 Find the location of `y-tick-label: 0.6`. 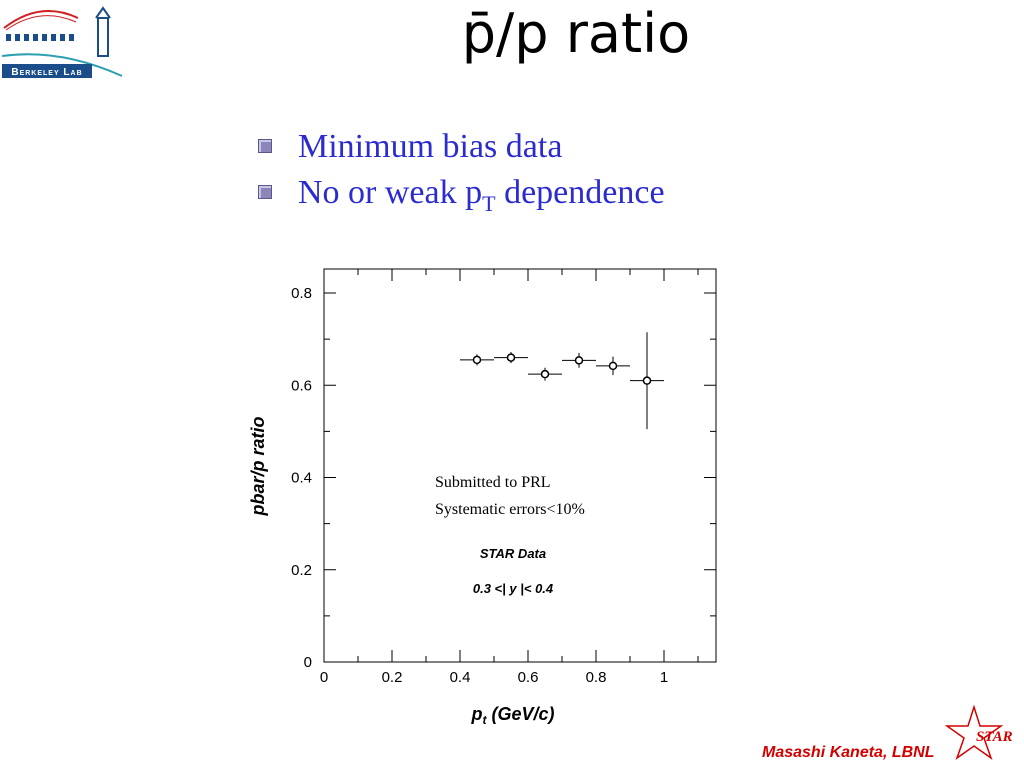

y-tick-label: 0.6 is located at coordinates (301, 385).